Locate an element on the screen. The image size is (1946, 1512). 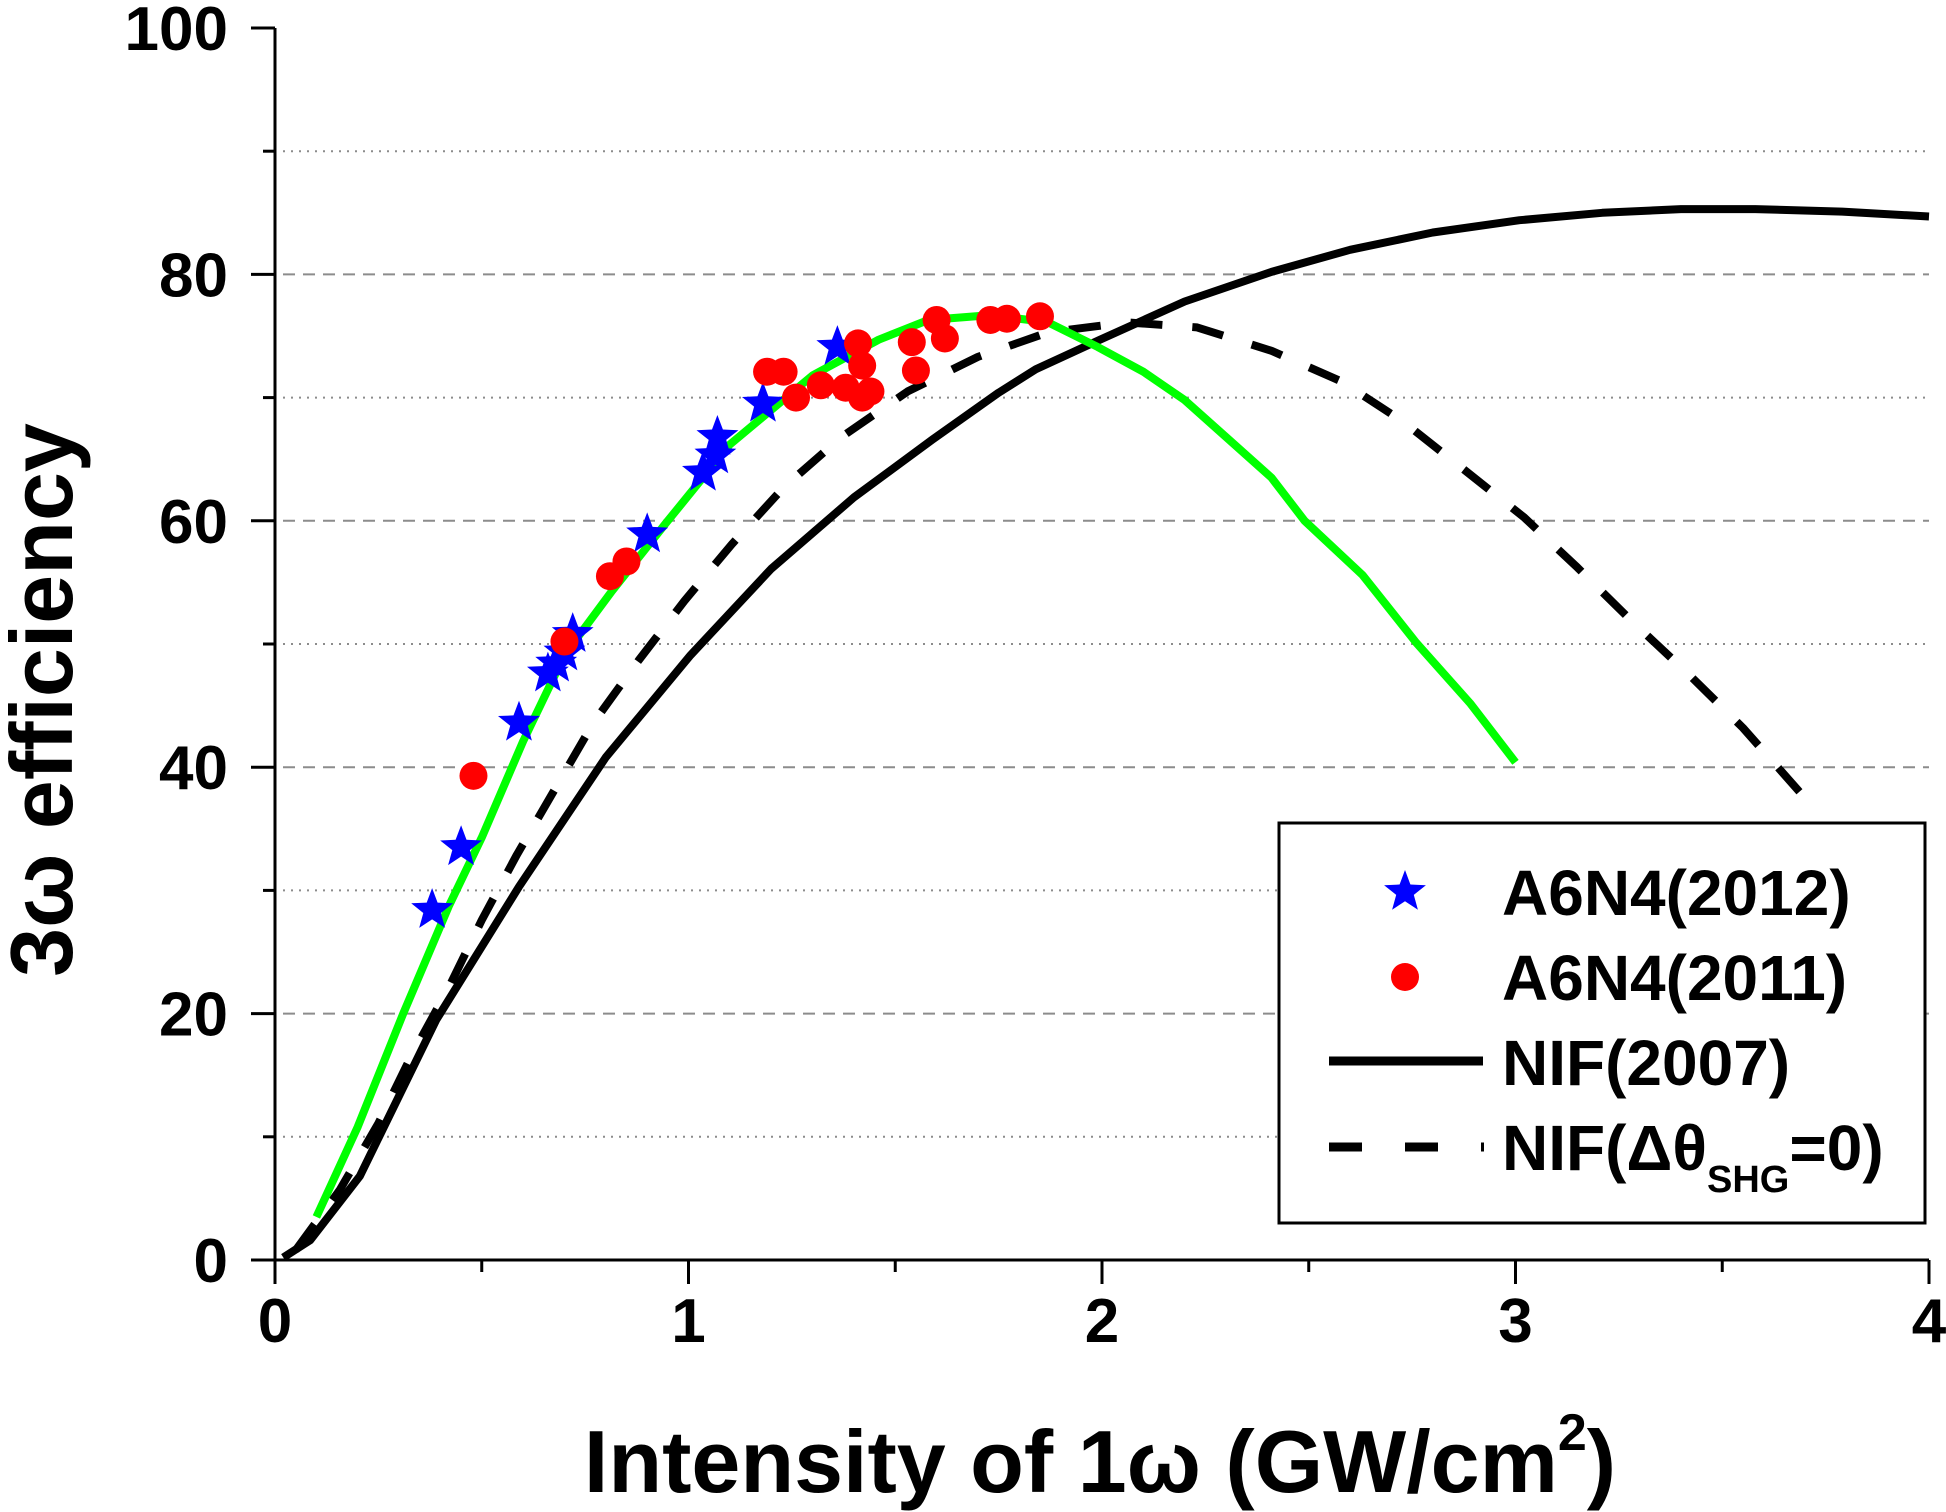
legend-marker-star is located at coordinates (1405, 890).